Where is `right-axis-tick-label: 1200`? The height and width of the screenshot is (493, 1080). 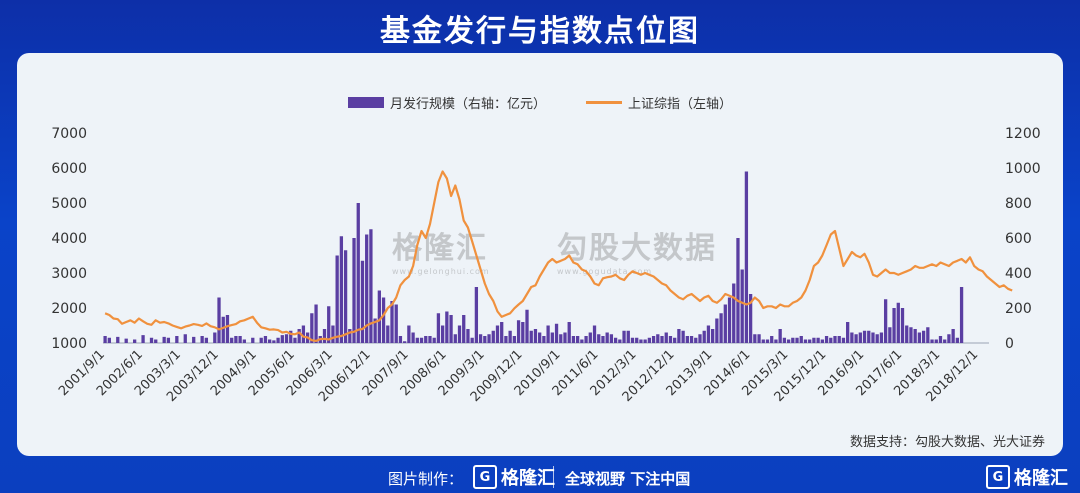
right-axis-tick-label: 1200 is located at coordinates (1023, 134).